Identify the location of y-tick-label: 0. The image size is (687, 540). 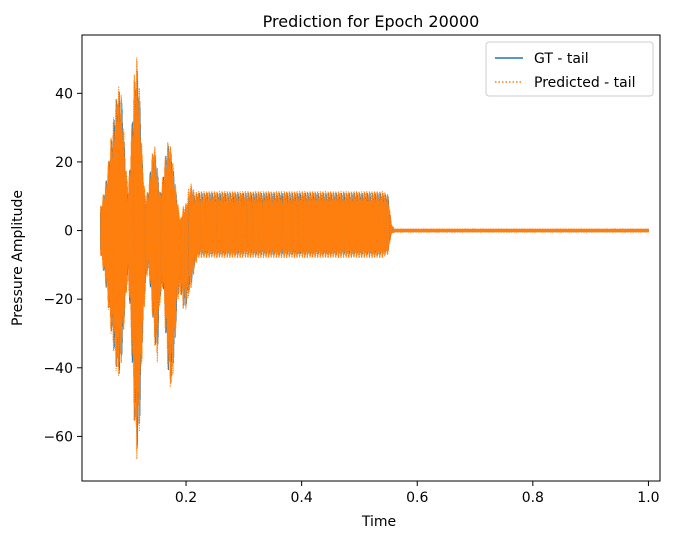
(68, 232).